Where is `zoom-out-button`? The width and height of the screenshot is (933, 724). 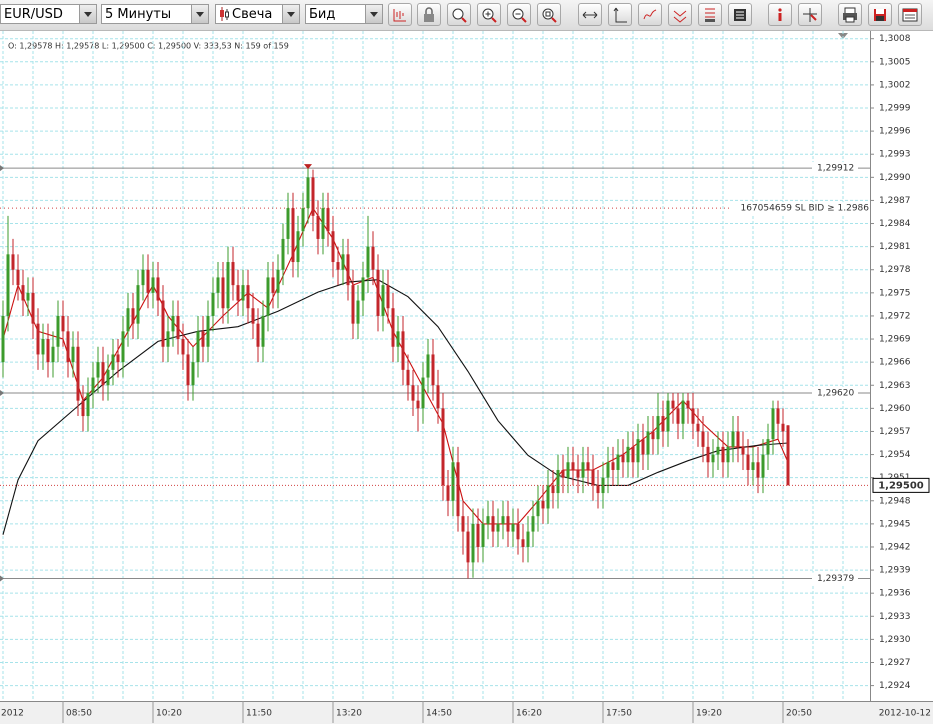
zoom-out-button is located at coordinates (519, 14).